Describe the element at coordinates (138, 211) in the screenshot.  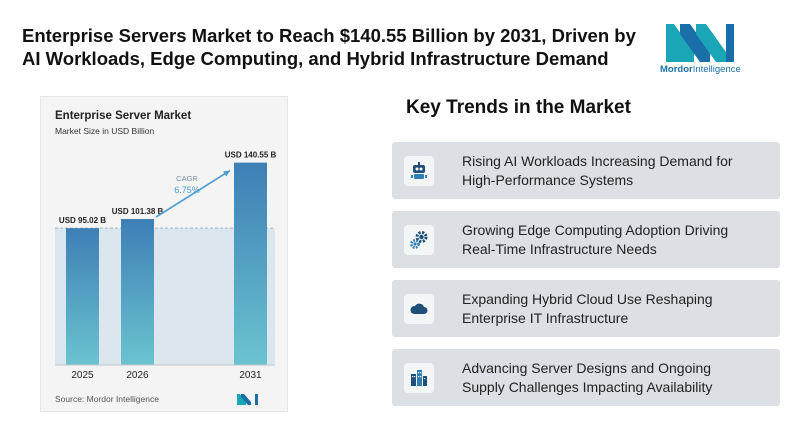
I see `data-label-2026: USD 101.38 B` at that location.